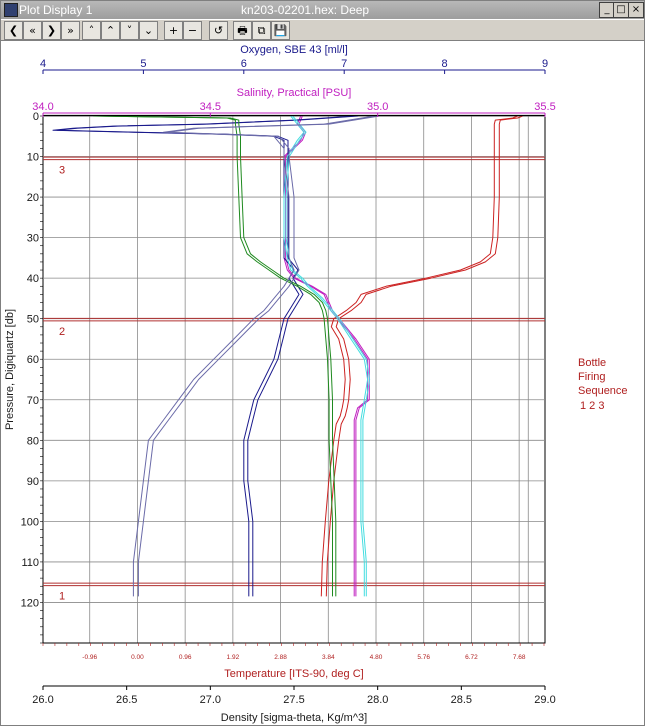  I want to click on fast-forward-button: », so click(70, 30).